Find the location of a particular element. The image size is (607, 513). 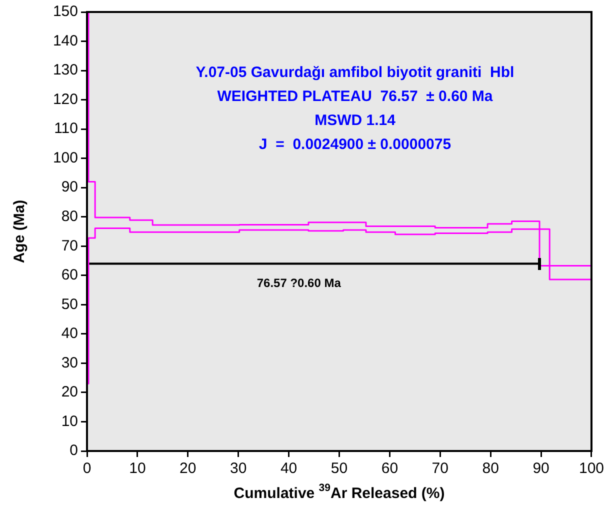

x-tick-label: 40 is located at coordinates (289, 469).